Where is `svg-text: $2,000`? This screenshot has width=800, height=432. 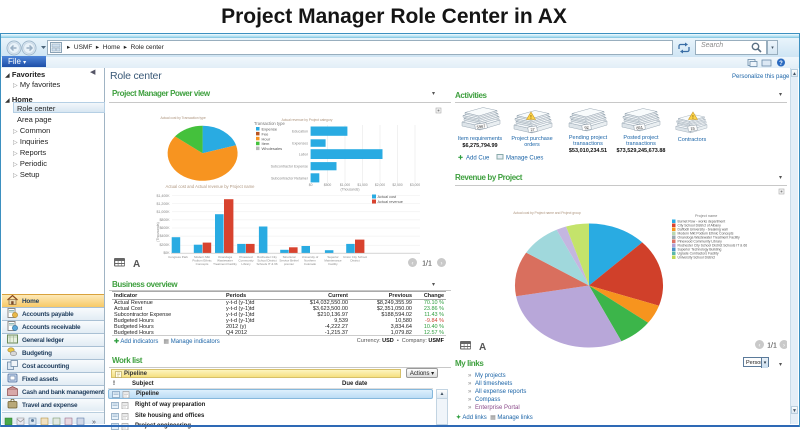
svg-text: $2,000 is located at coordinates (380, 185).